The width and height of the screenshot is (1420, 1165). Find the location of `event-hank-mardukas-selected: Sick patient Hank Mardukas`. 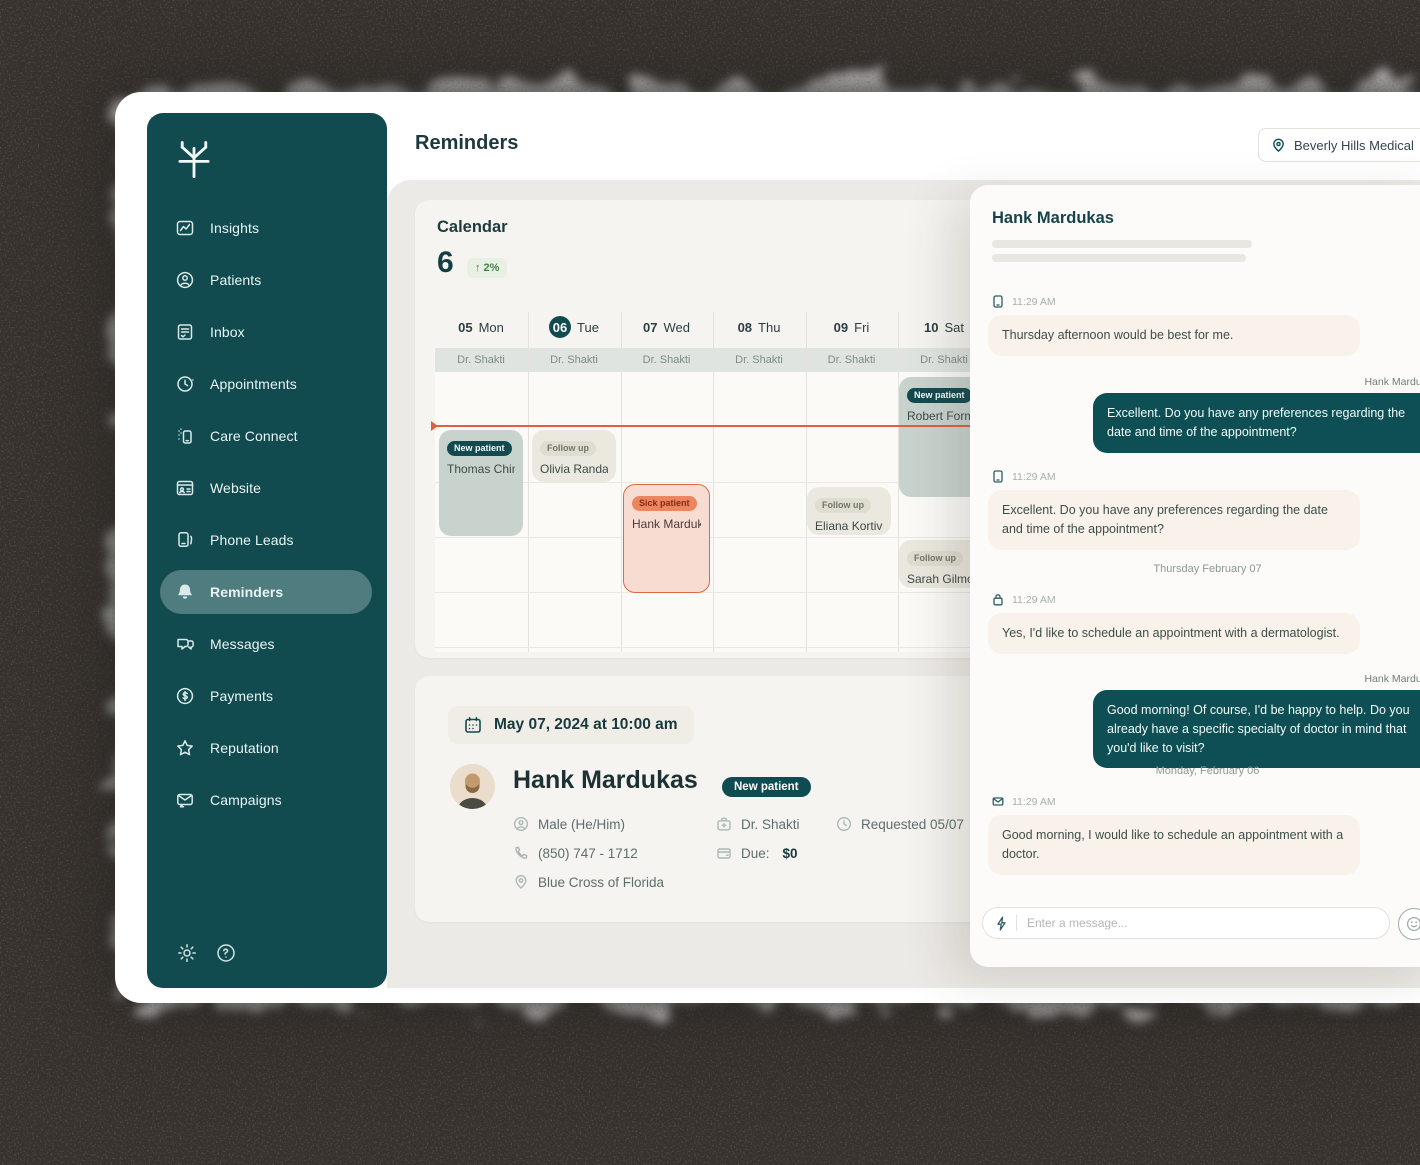

event-hank-mardukas-selected: Sick patient Hank Mardukas is located at coordinates (666, 538).